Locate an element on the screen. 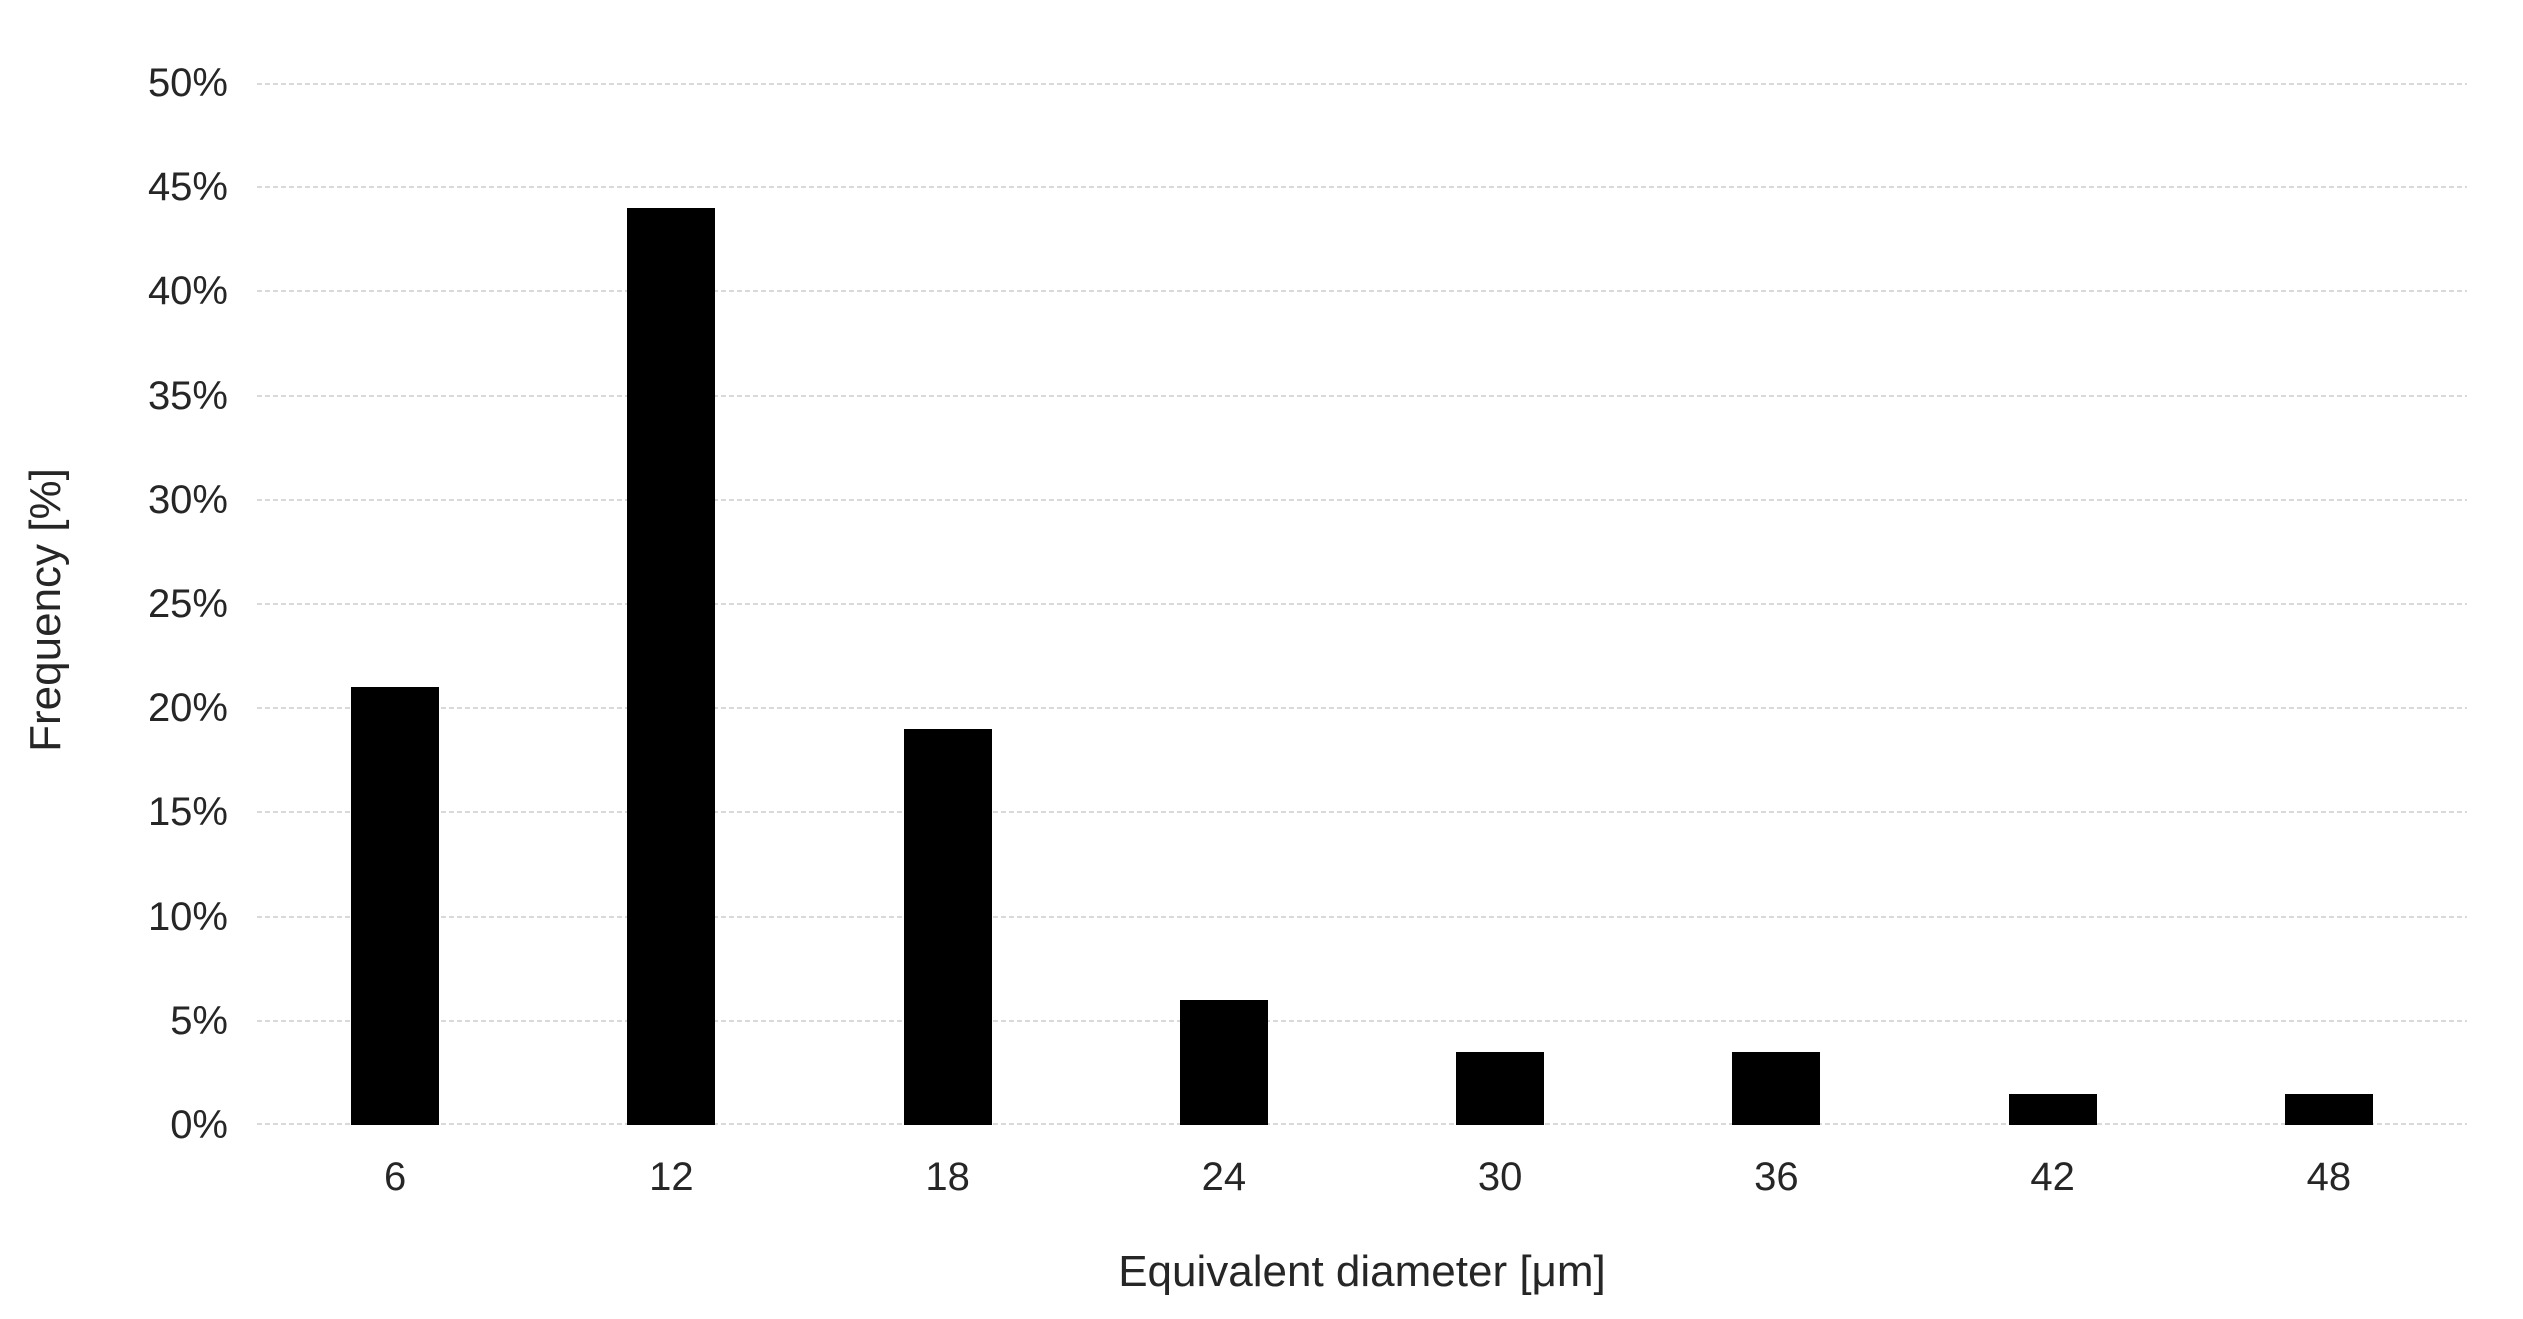  y-tick-label: 15% is located at coordinates (187, 812).